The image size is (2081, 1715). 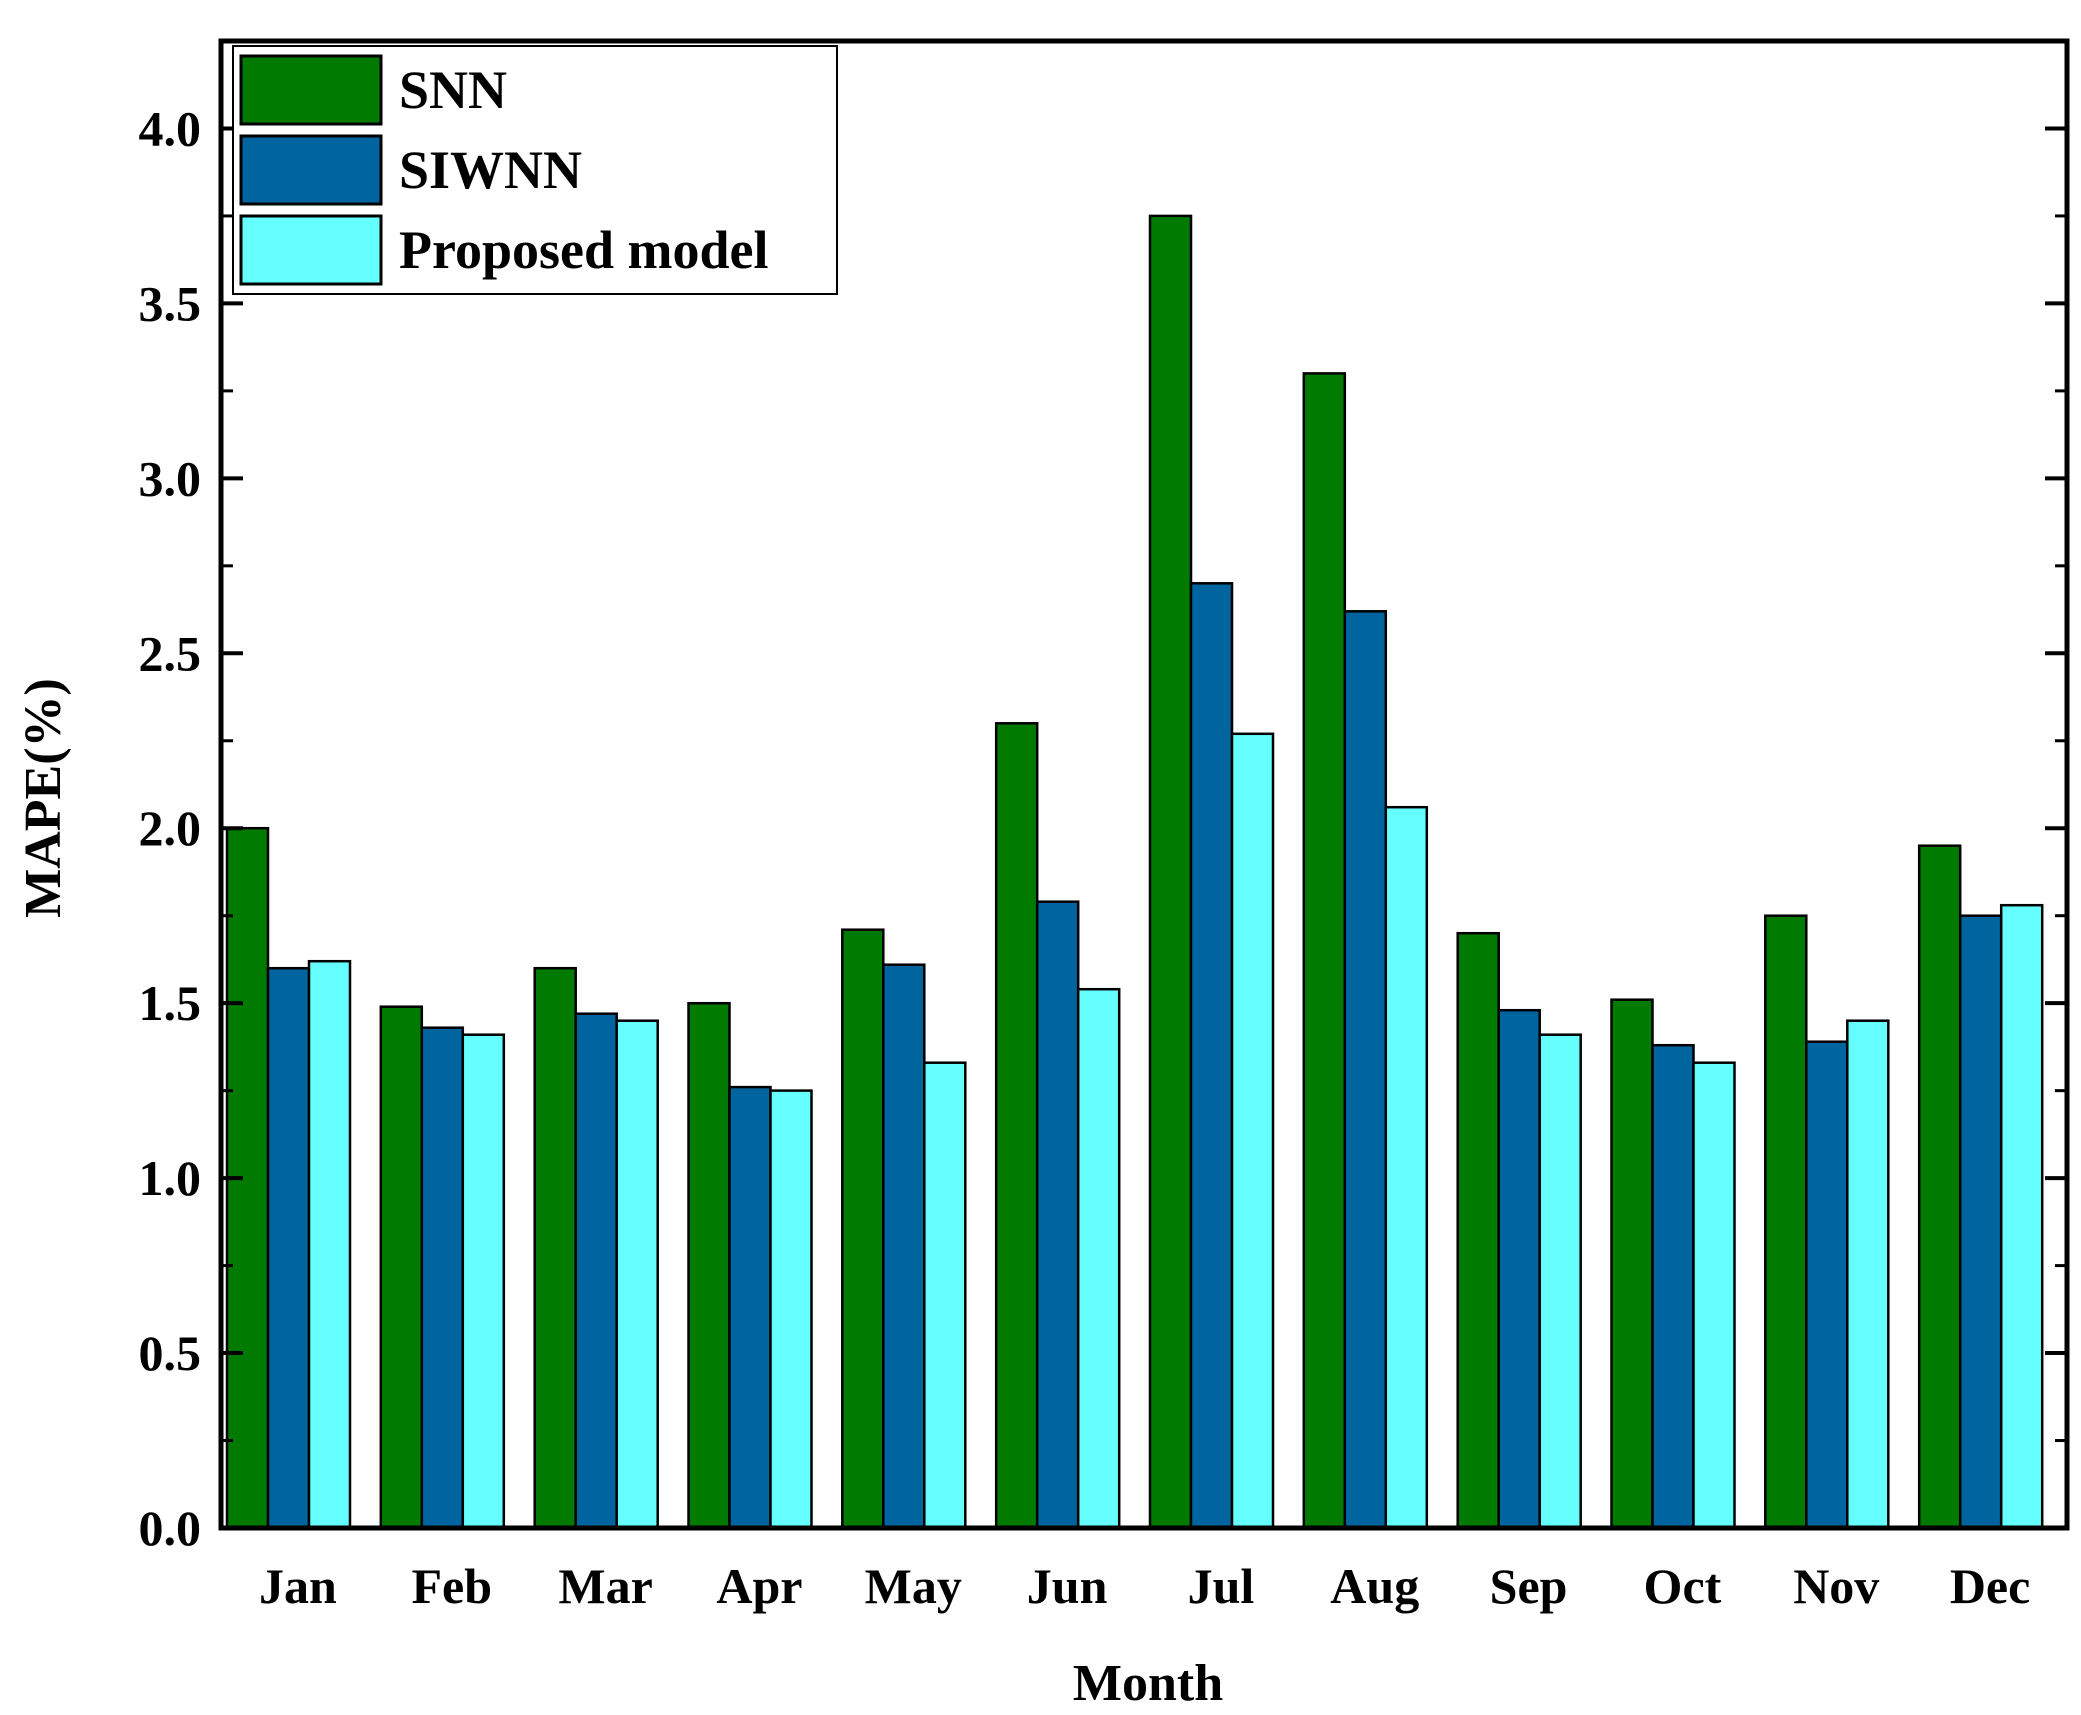 I want to click on x-axis: Jan Feb Mar Apr May Jun Jul Aug Sep Oct Nov Dec, so click(x=1144, y=1586).